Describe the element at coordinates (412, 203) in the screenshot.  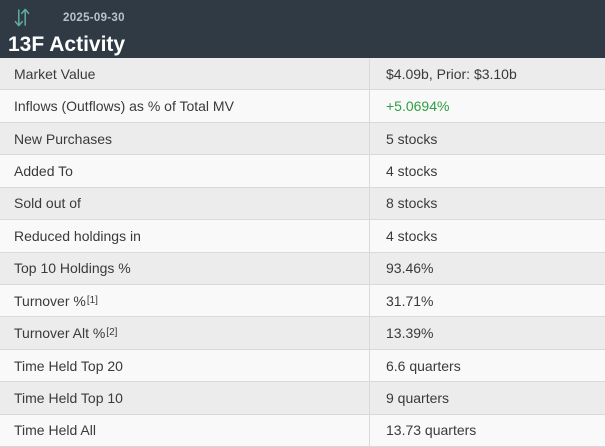
I see `row-value: 8 stocks` at that location.